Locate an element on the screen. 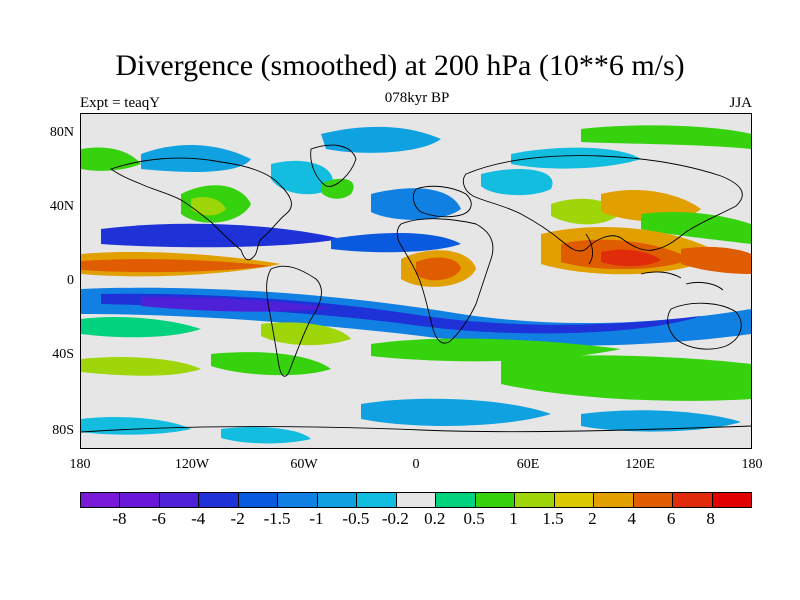 The image size is (800, 600). lat-tick-80s: 80S is located at coordinates (63, 430).